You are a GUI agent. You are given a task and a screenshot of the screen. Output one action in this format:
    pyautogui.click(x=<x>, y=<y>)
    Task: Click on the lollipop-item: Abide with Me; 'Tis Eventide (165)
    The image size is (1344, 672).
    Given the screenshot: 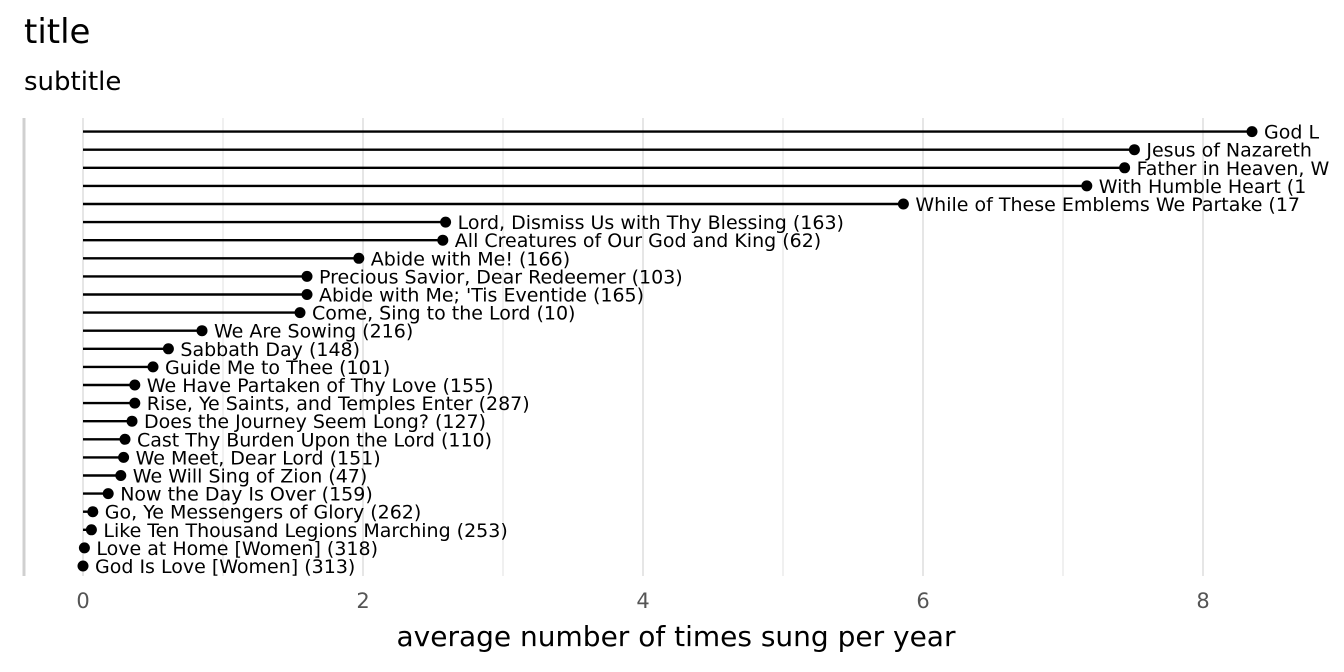 What is the action you would take?
    pyautogui.click(x=363, y=296)
    